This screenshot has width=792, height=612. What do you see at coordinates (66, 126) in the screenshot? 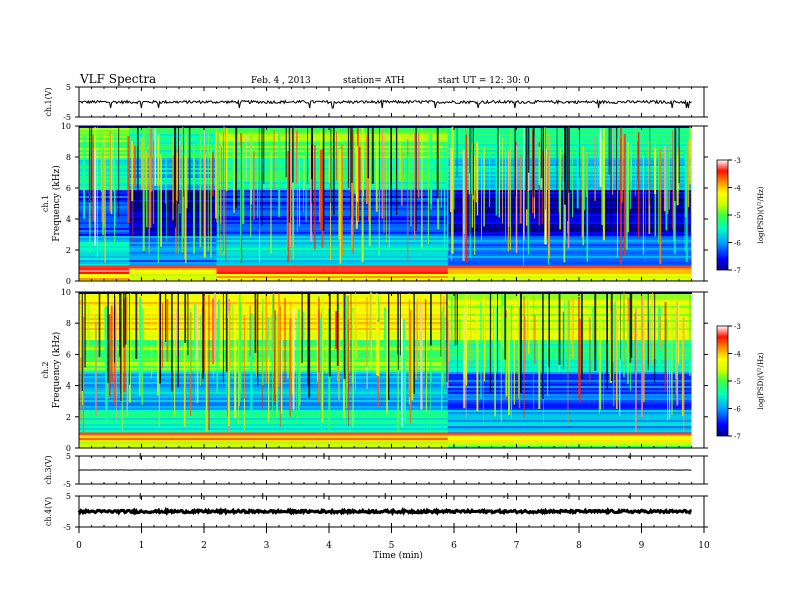
I see `y-tick-label: 10` at bounding box center [66, 126].